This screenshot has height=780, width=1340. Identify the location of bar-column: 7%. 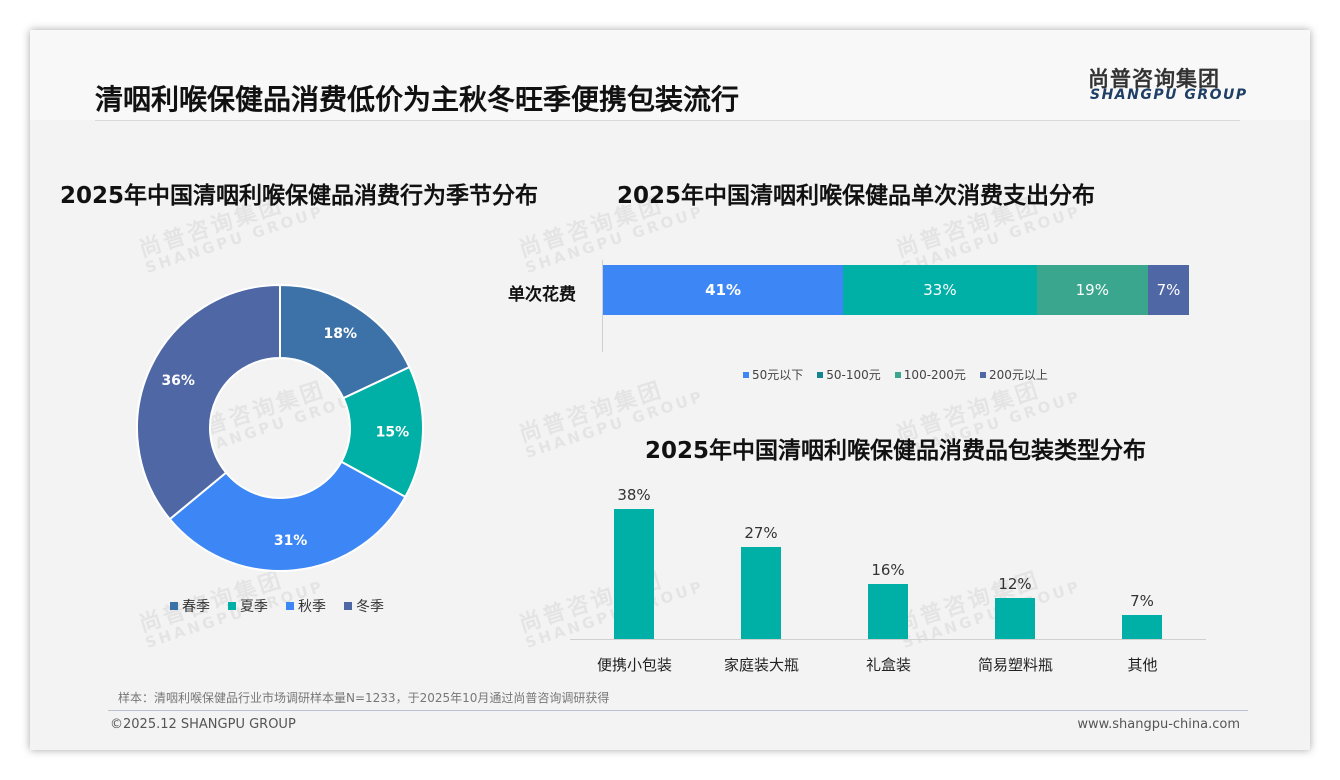
(1142, 615).